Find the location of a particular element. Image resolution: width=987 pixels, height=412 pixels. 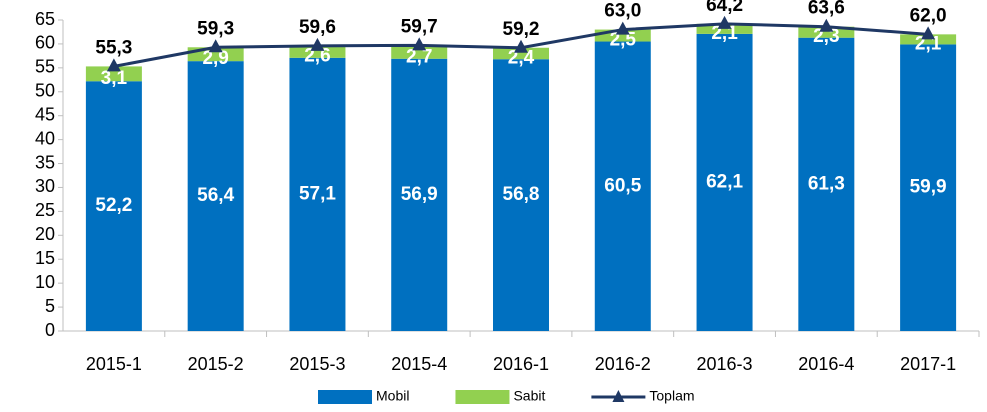

data-label: 59,6 is located at coordinates (317, 27).